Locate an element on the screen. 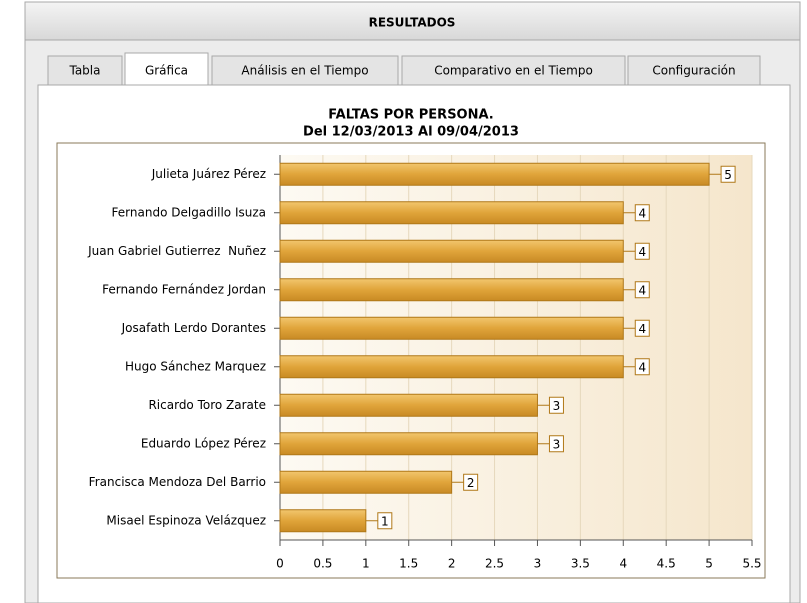  data-label: 2 is located at coordinates (471, 483).